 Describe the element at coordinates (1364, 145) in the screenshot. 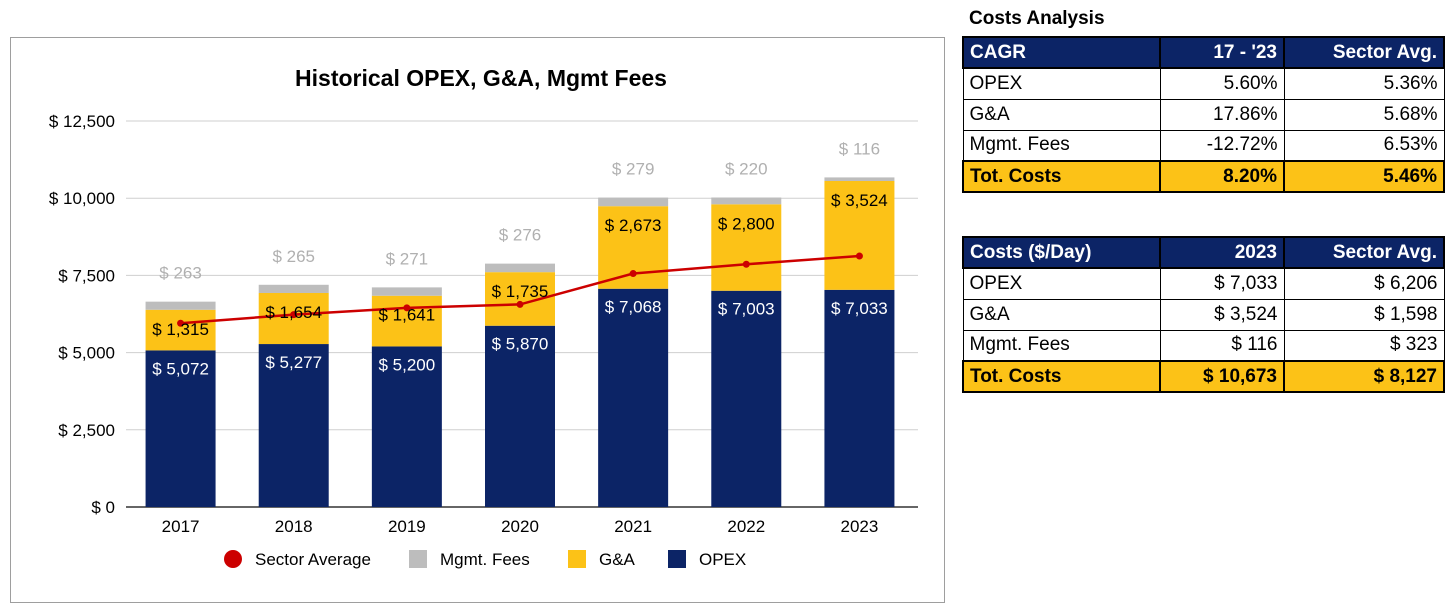

I see `sector-avg-value: 6.53%` at that location.